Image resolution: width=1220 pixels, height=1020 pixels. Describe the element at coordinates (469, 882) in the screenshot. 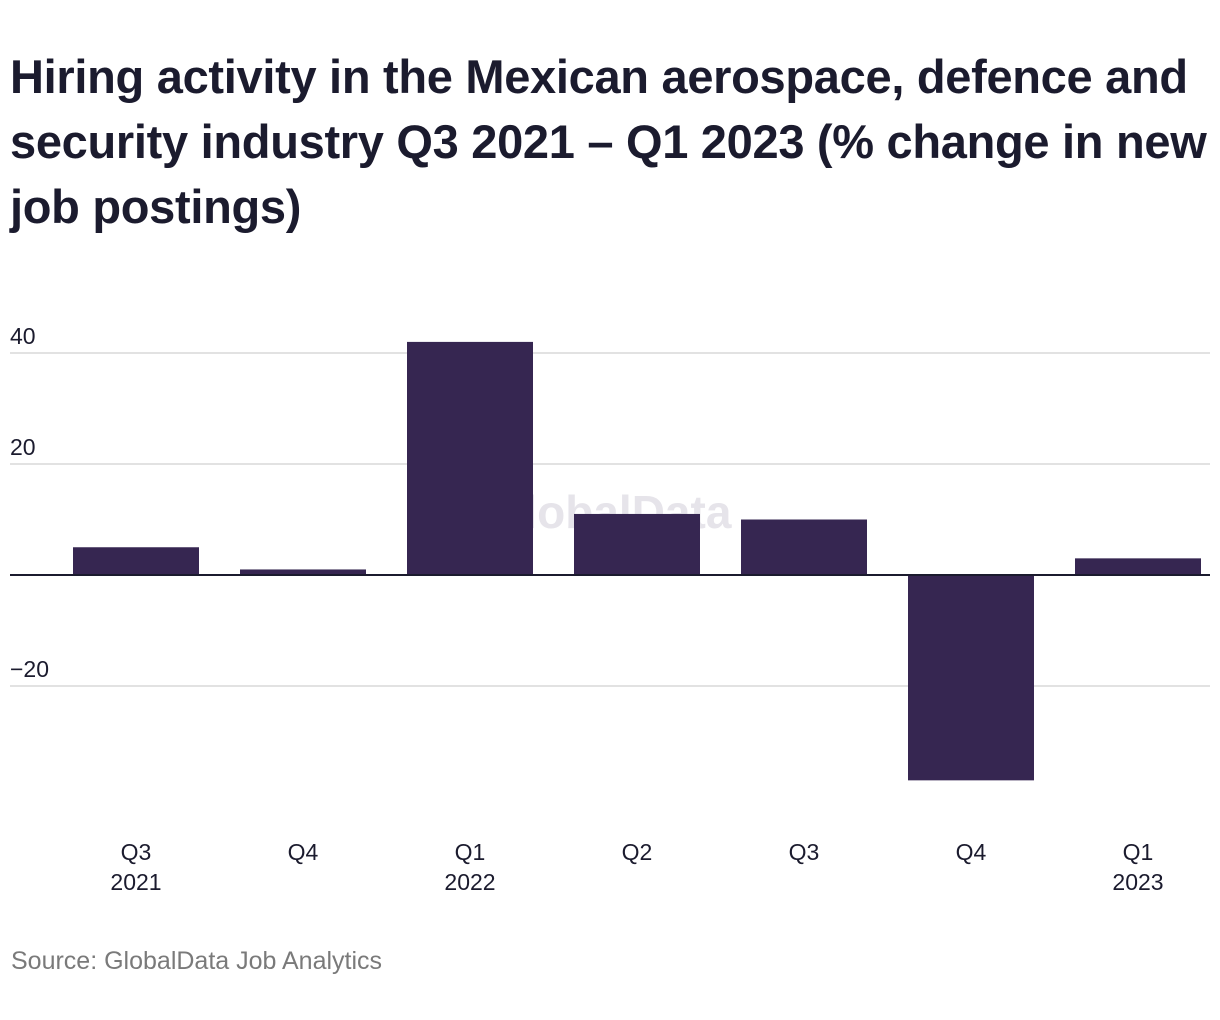

I see `x-tick-label: 2022` at that location.